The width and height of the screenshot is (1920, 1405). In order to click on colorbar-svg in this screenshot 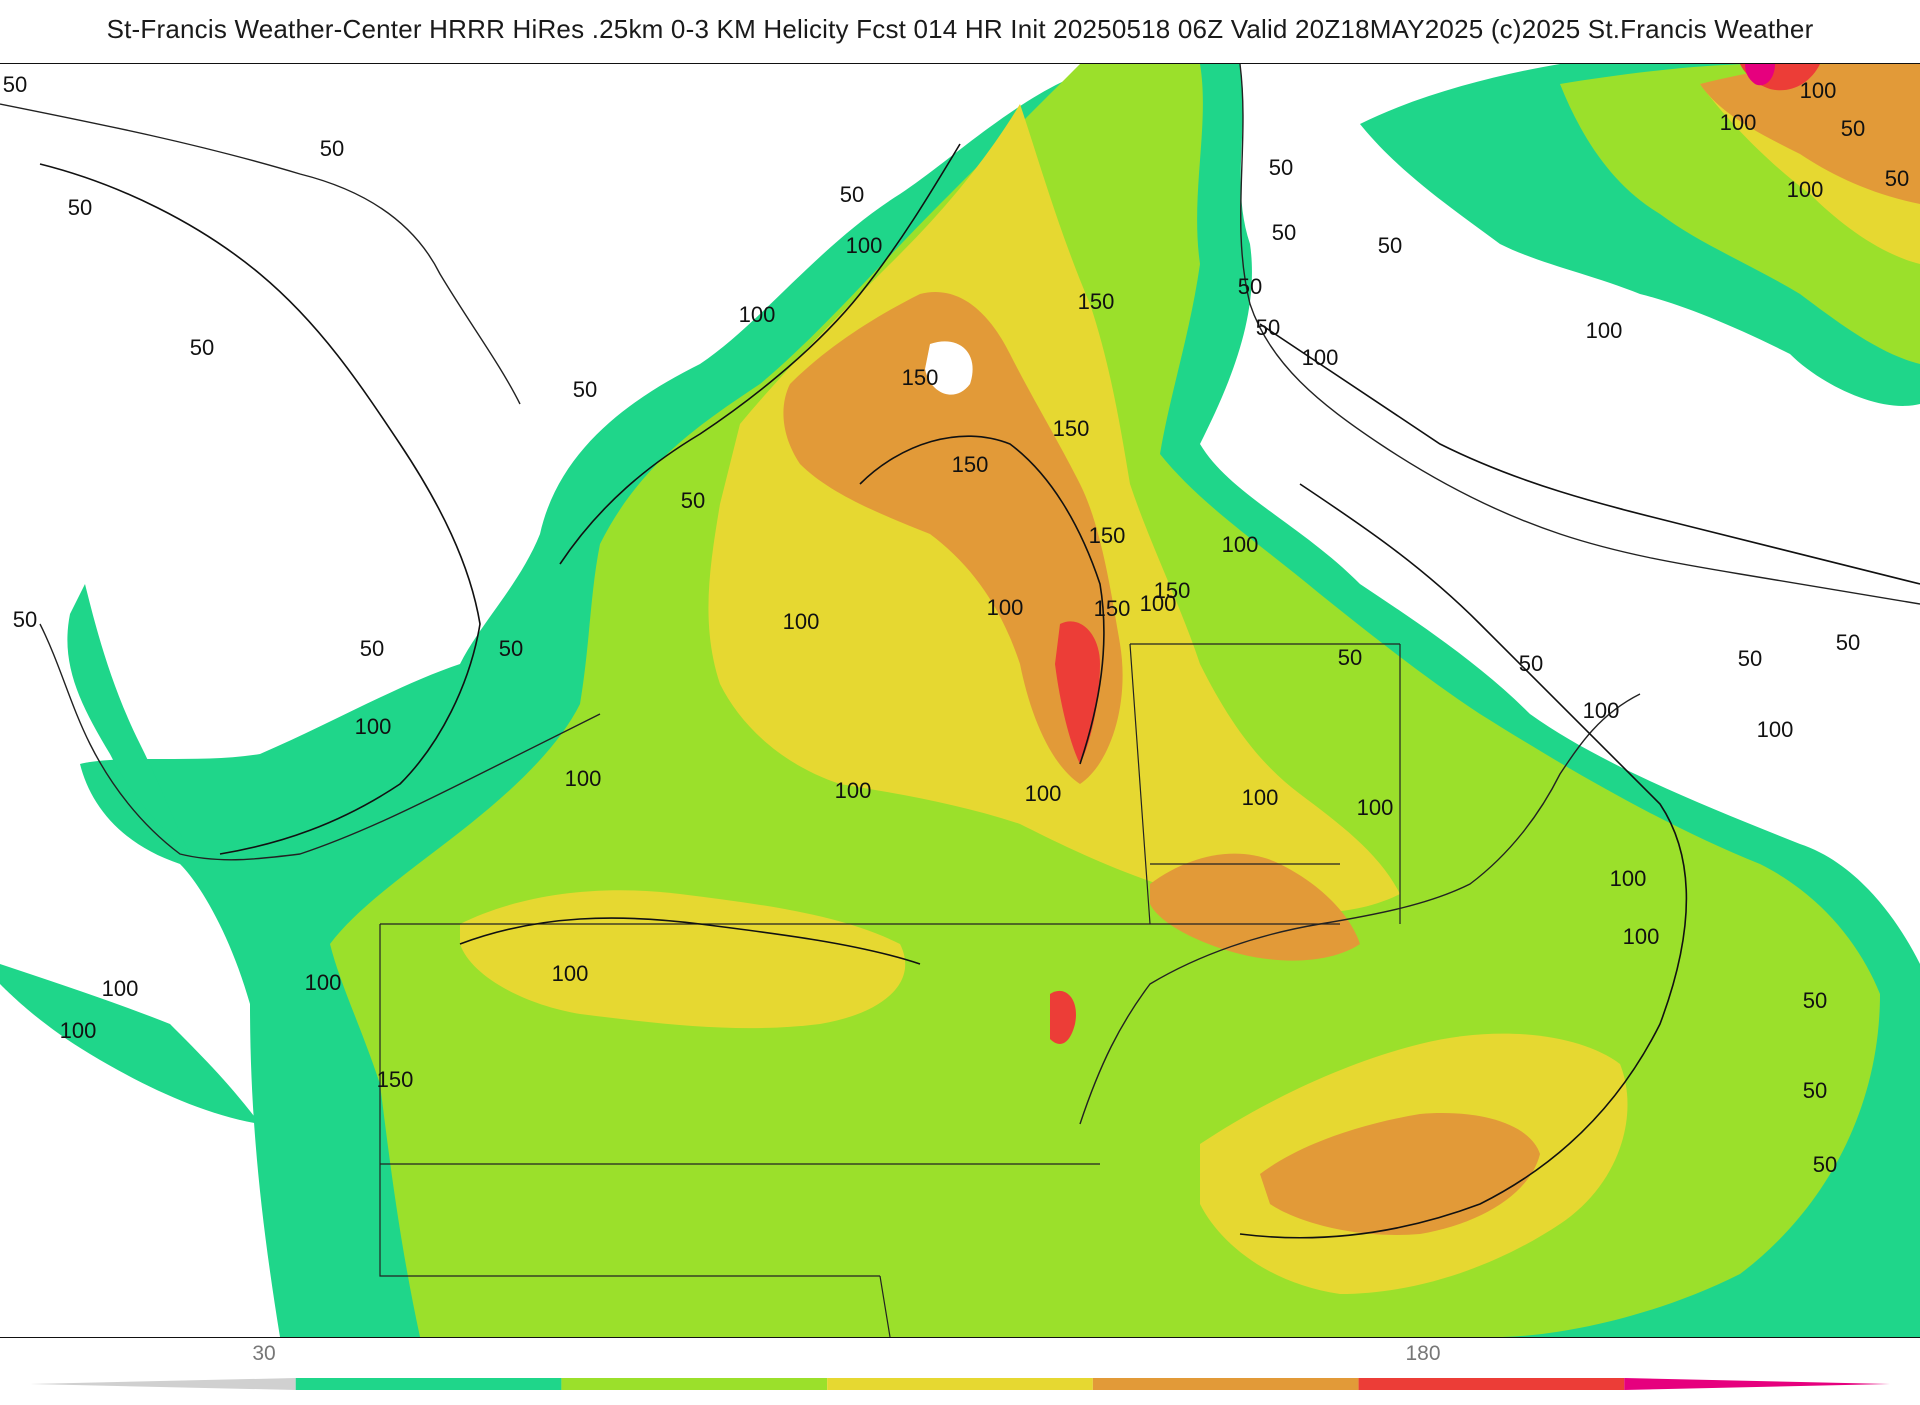, I will do `click(960, 1384)`.